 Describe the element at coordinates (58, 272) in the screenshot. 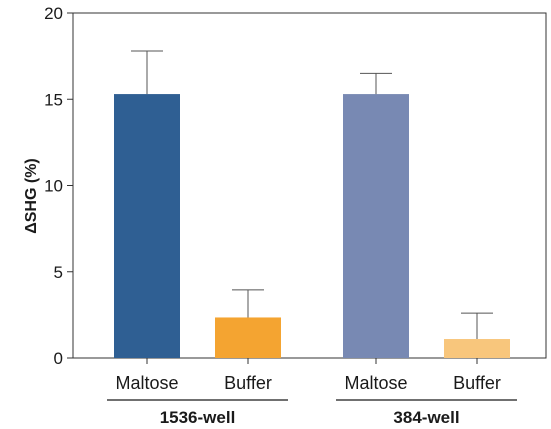

I see `y-tick-label: 5` at that location.